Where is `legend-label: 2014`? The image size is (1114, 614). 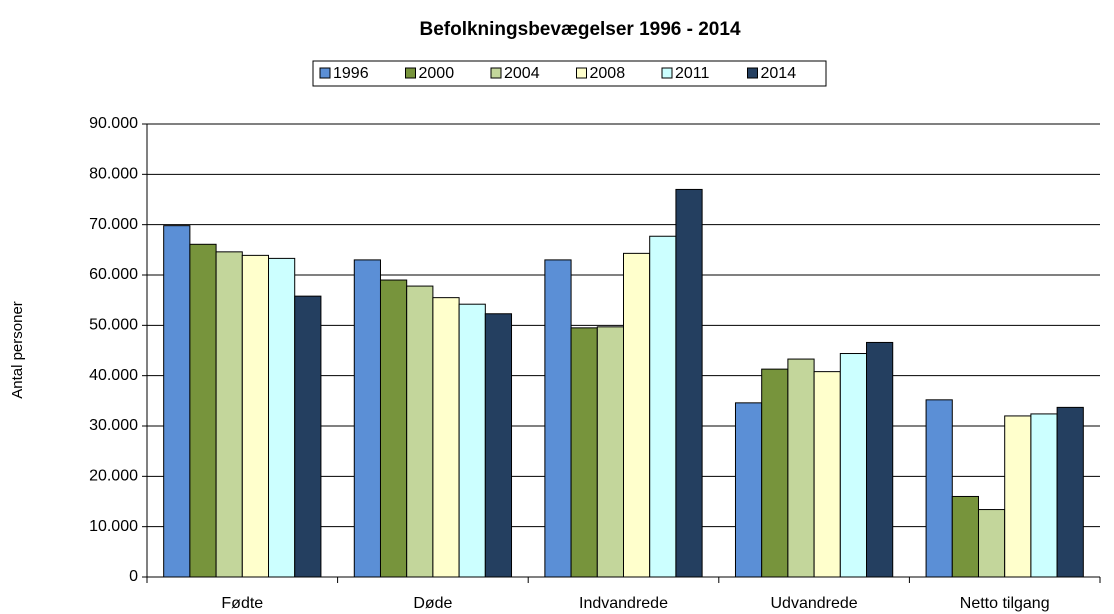
legend-label: 2014 is located at coordinates (779, 73).